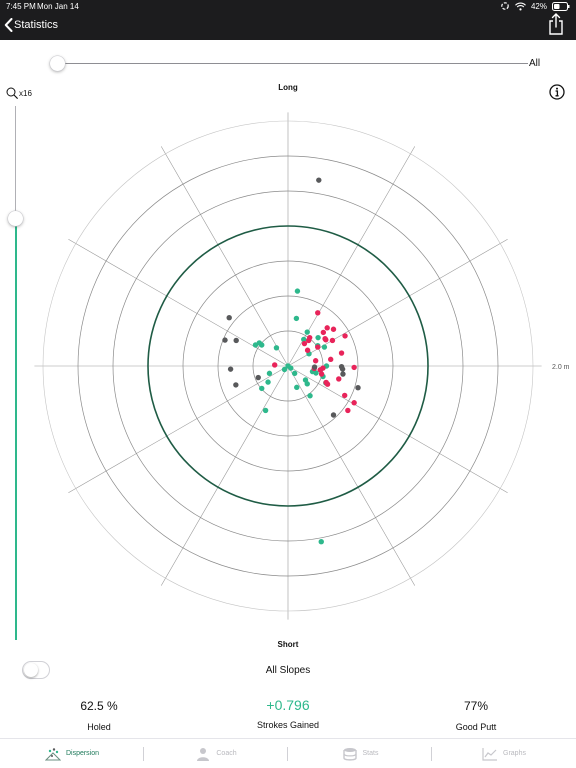  Describe the element at coordinates (557, 92) in the screenshot. I see `info-icon` at that location.